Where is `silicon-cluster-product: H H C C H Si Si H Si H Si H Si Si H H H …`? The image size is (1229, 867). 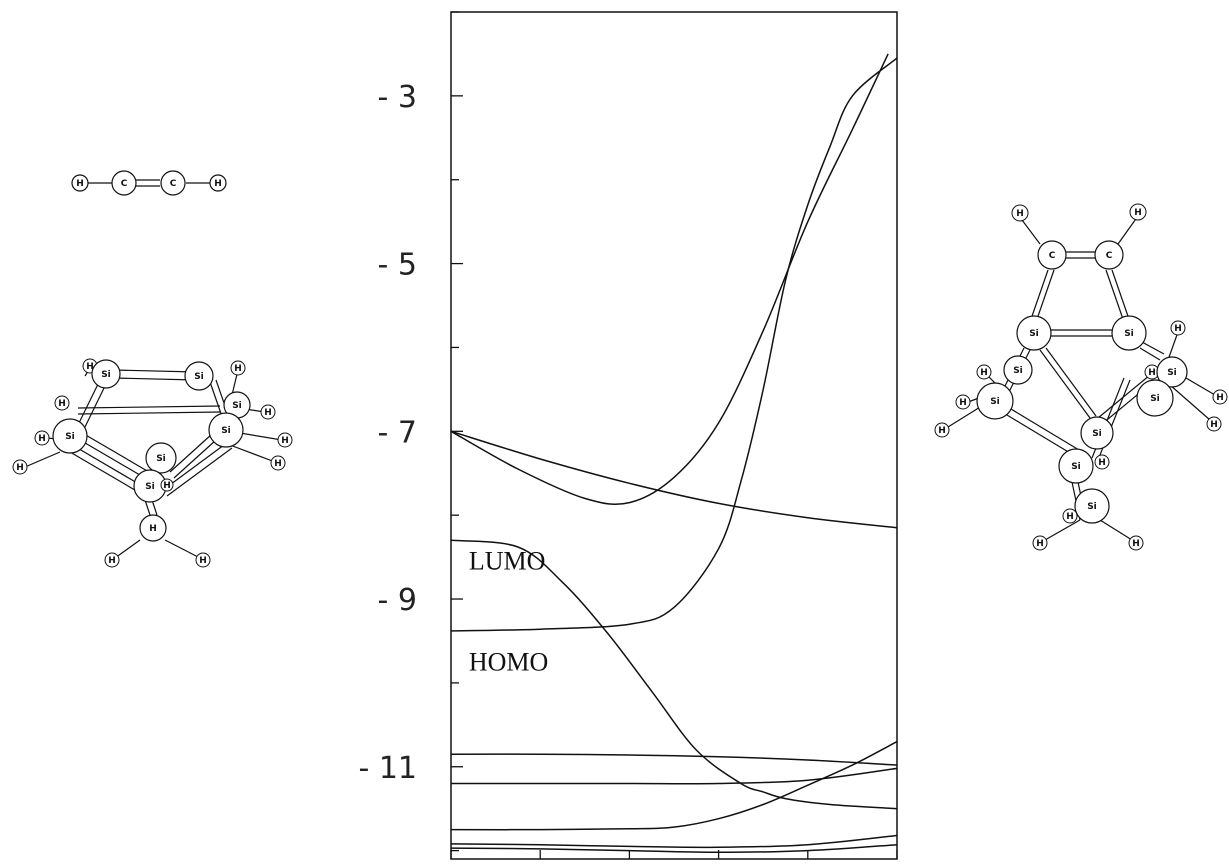
silicon-cluster-product: H H C C H Si Si H Si H Si H Si Si H H H … is located at coordinates (1081, 377).